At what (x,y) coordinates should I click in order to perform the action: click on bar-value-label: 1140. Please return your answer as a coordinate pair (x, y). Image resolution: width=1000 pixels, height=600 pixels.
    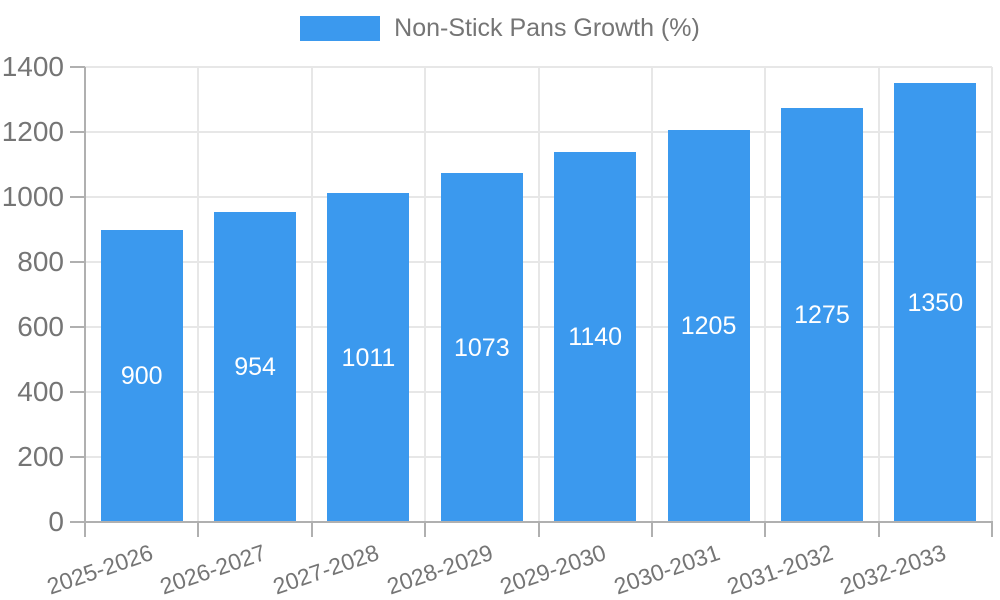
    Looking at the image, I should click on (595, 336).